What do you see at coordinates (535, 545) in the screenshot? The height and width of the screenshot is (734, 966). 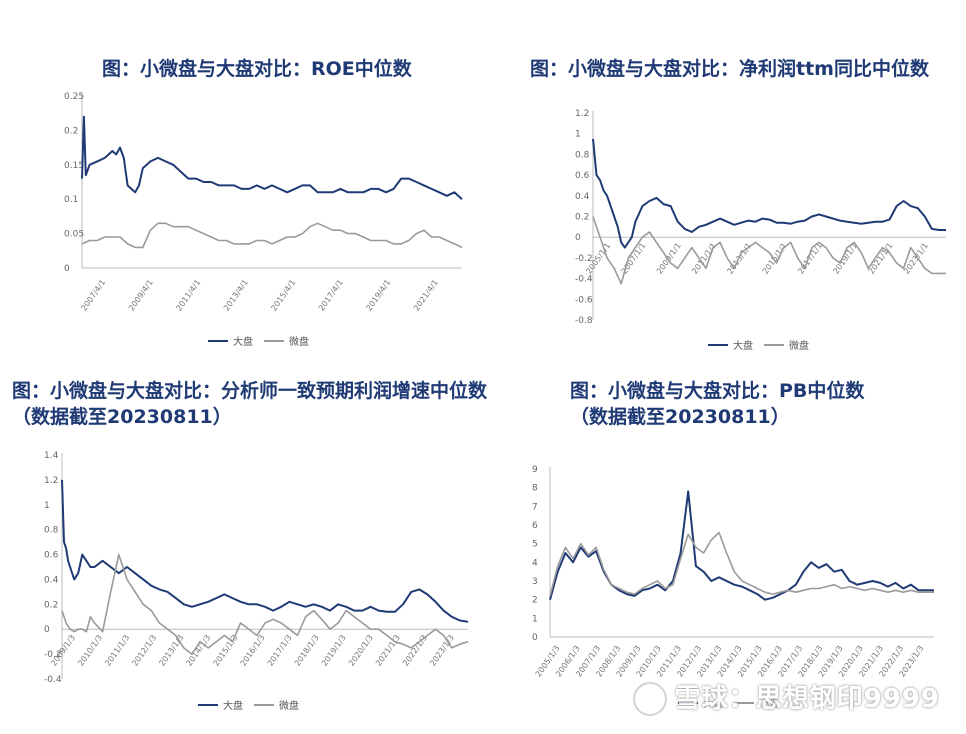 I see `y-tick-label: 5` at bounding box center [535, 545].